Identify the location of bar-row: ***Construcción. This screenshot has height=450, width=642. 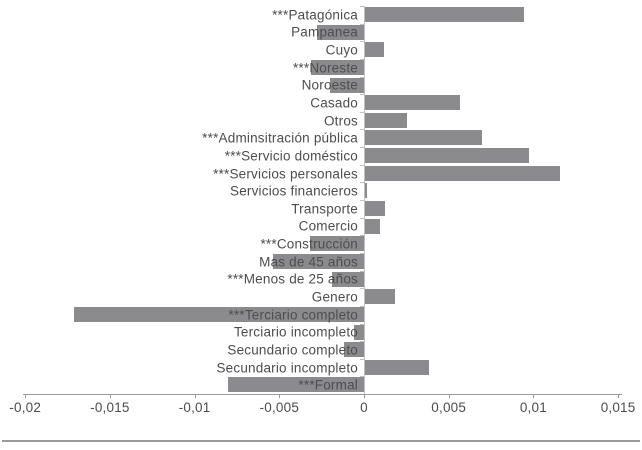
(321, 244).